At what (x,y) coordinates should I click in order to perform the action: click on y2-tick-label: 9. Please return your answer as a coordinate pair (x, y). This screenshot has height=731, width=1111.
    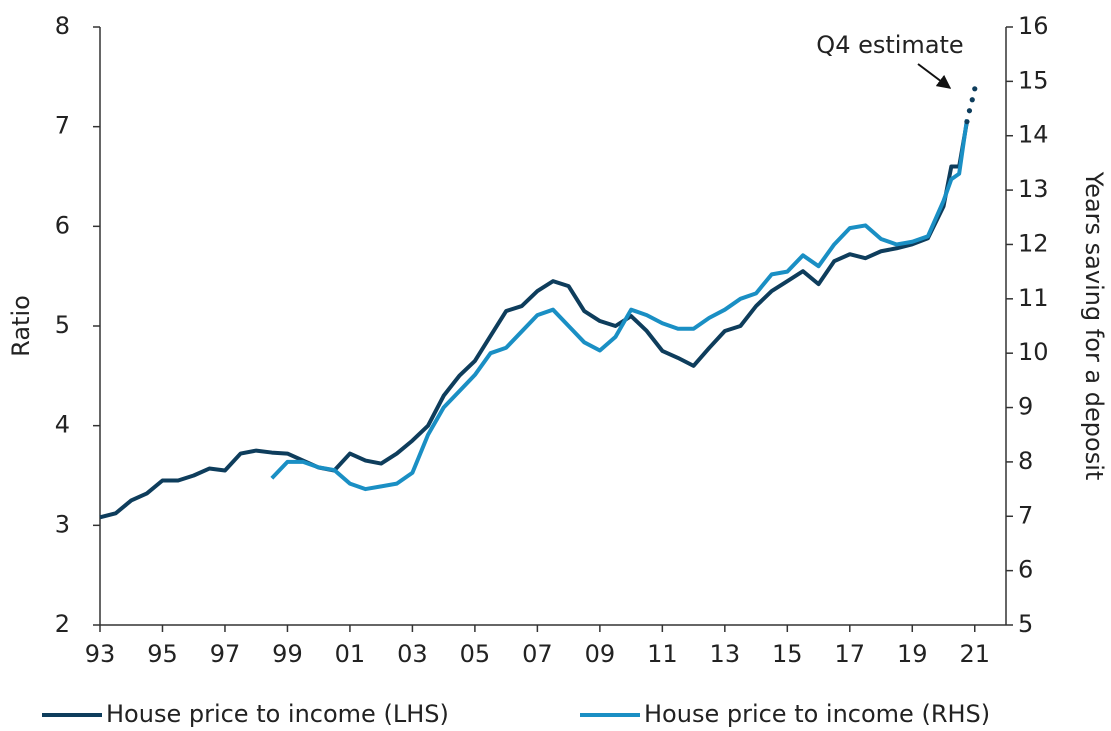
    Looking at the image, I should click on (1025, 407).